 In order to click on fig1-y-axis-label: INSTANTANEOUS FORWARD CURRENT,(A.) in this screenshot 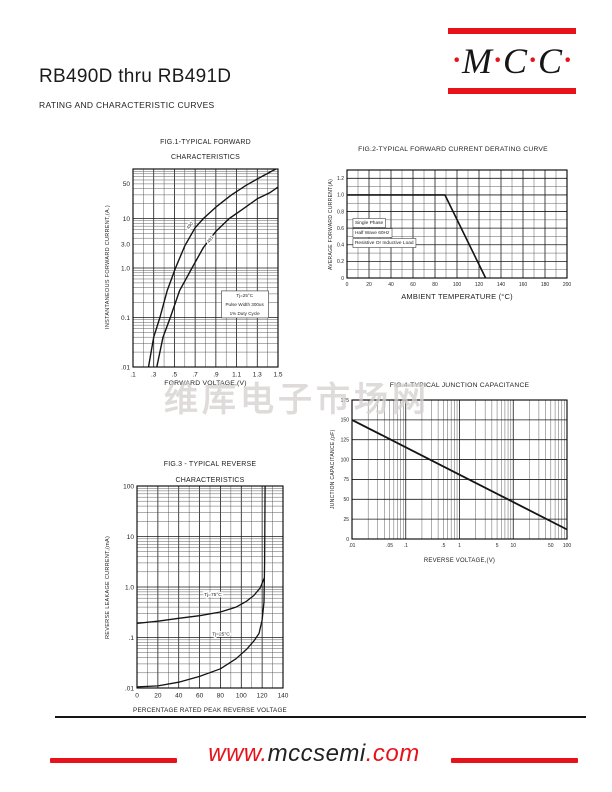, I will do `click(108, 267)`.